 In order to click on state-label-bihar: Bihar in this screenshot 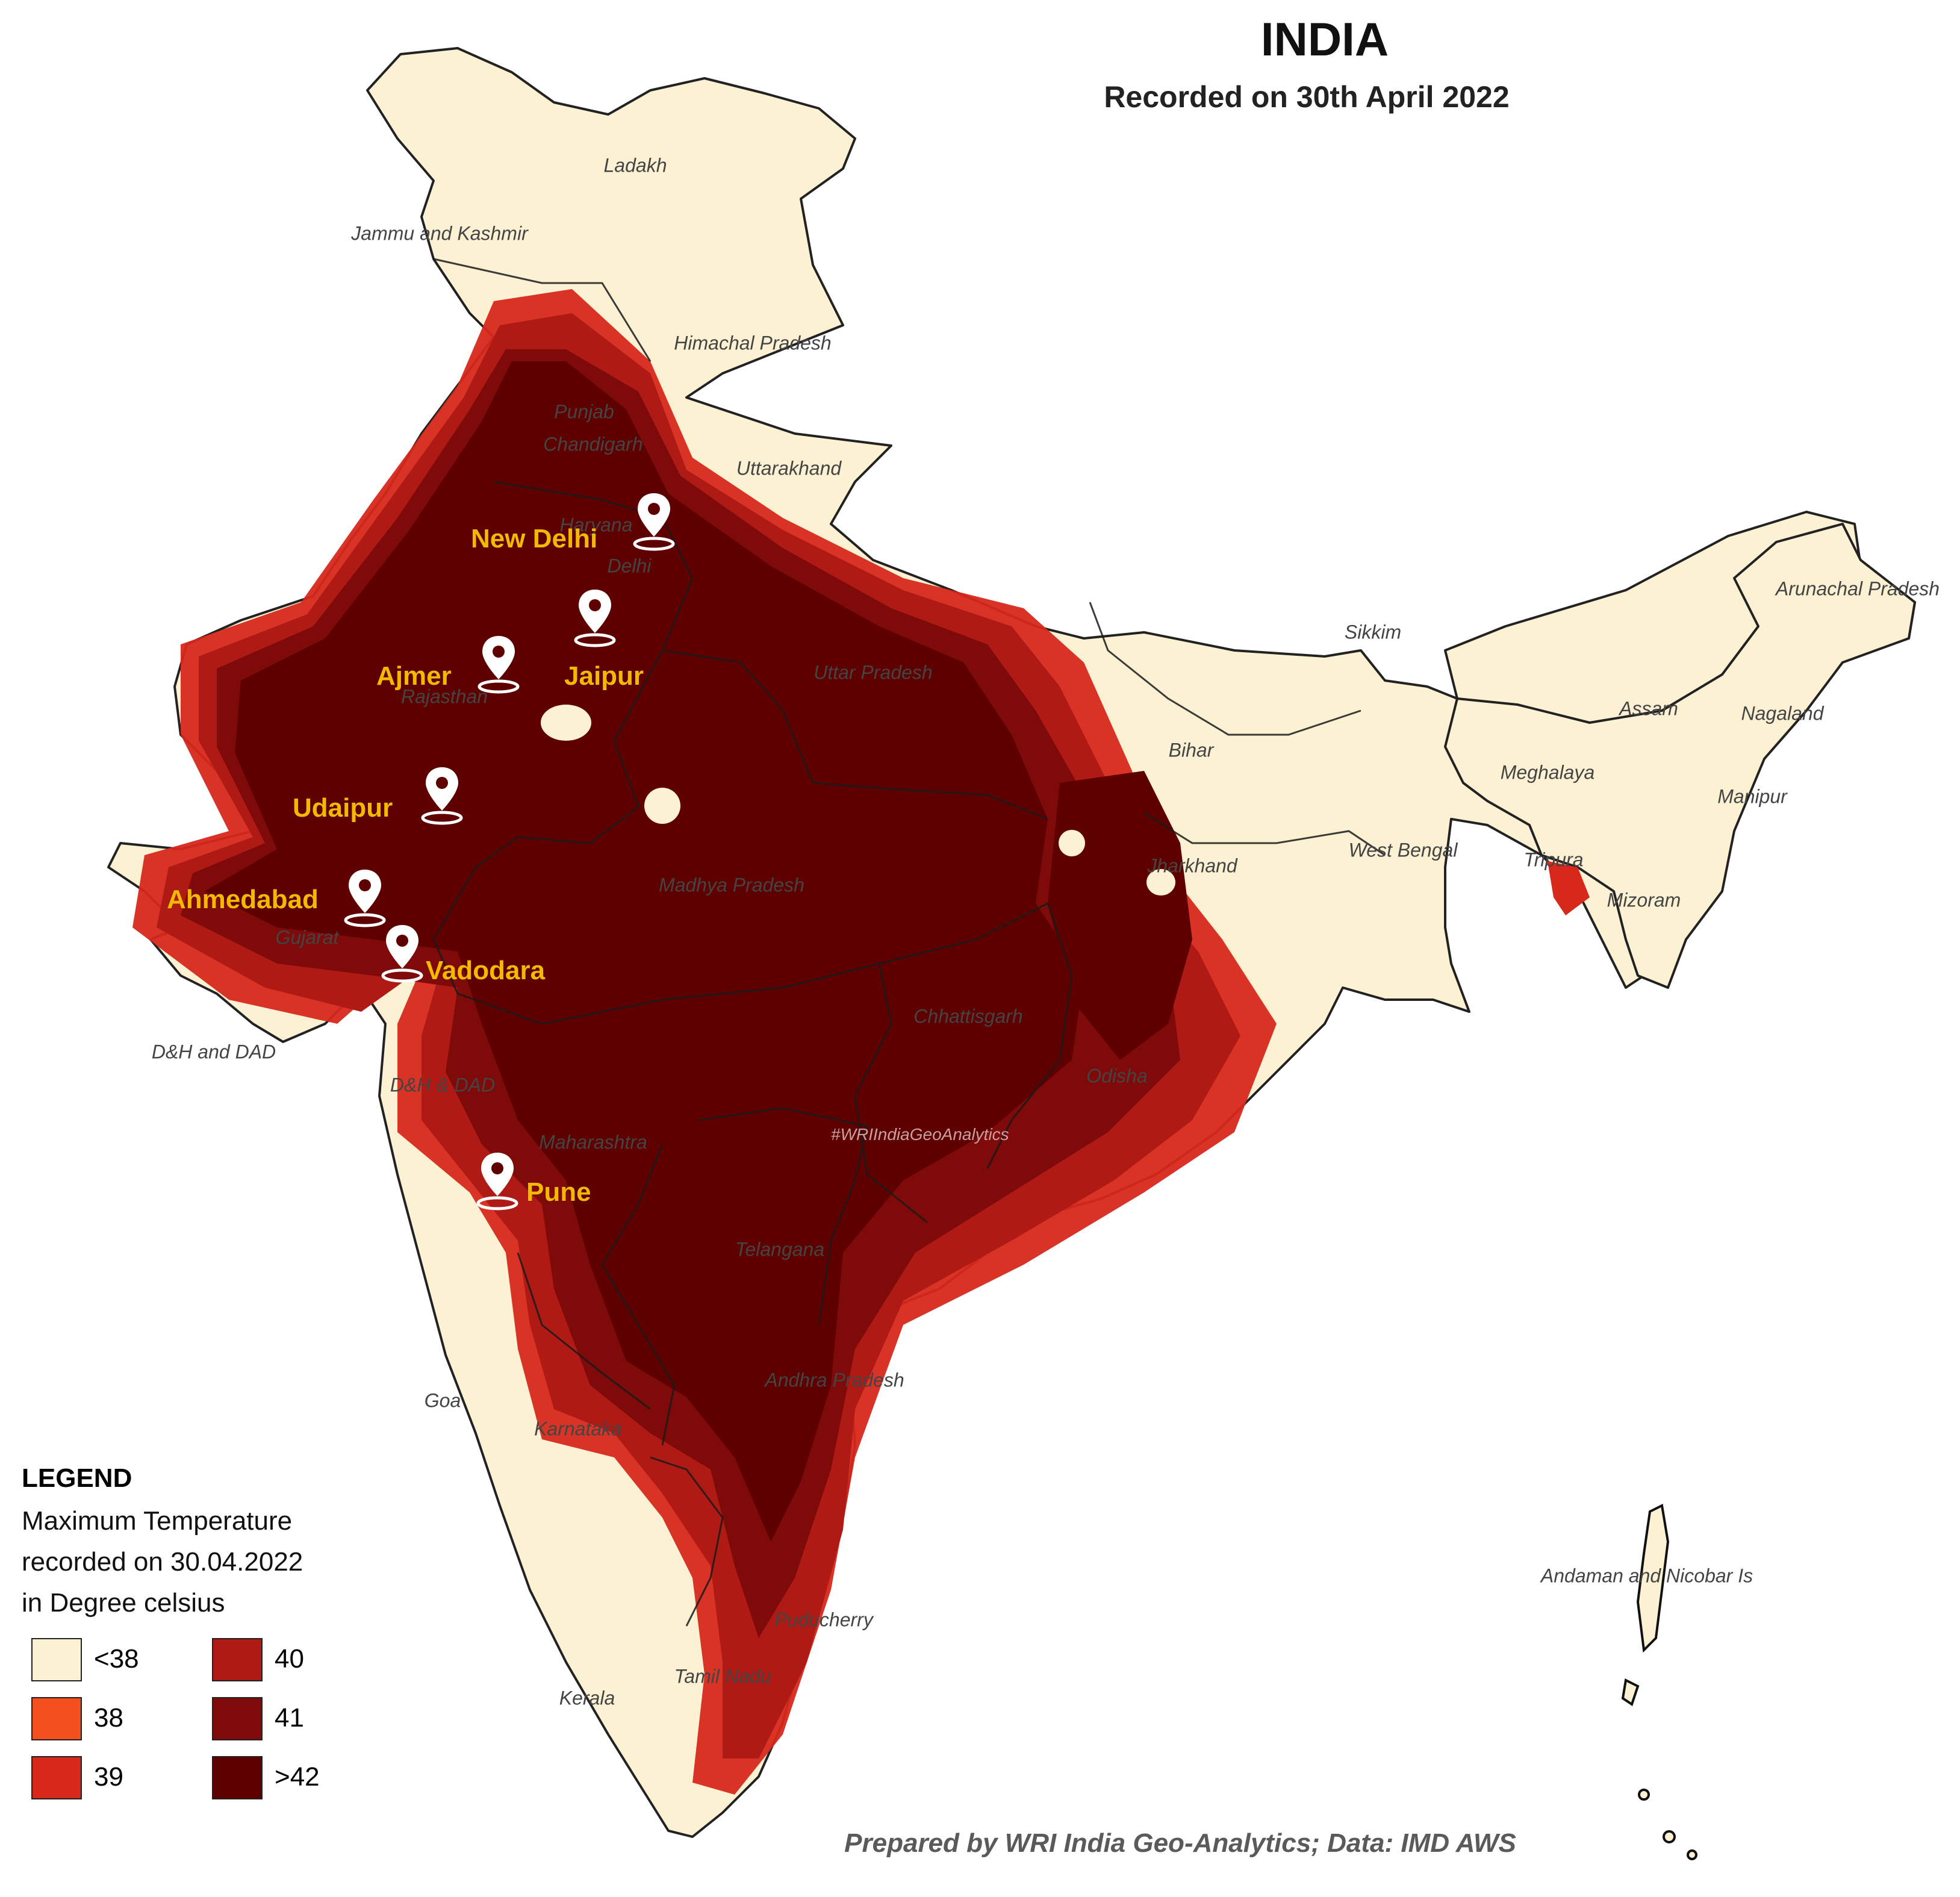, I will do `click(1191, 750)`.